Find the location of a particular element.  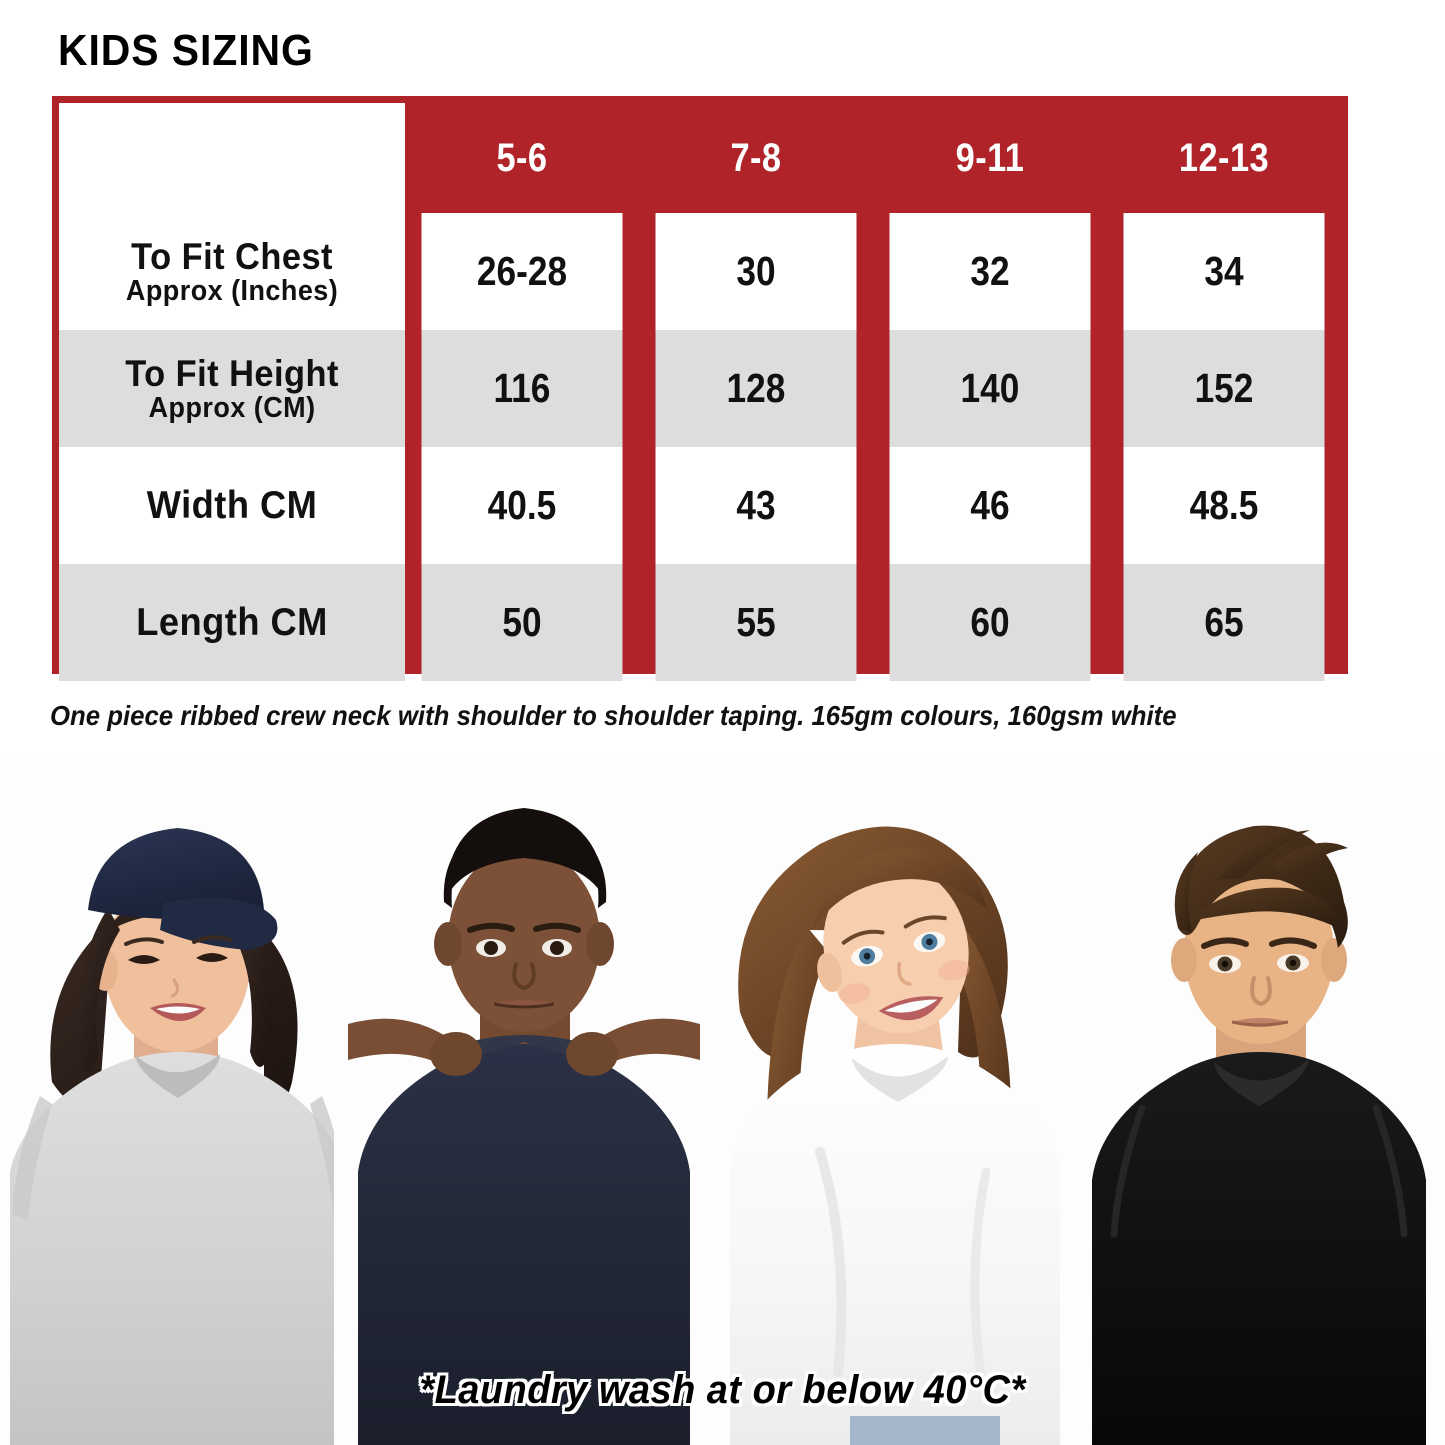

cell-width-9-11: 46 is located at coordinates (990, 505).